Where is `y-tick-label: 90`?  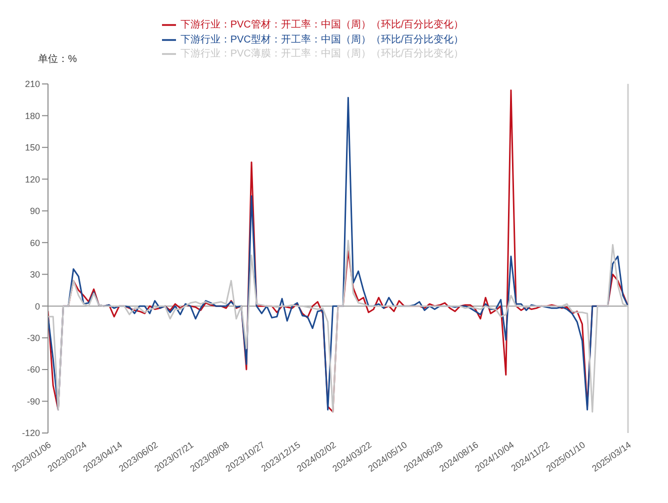 y-tick-label: 90 is located at coordinates (35, 211).